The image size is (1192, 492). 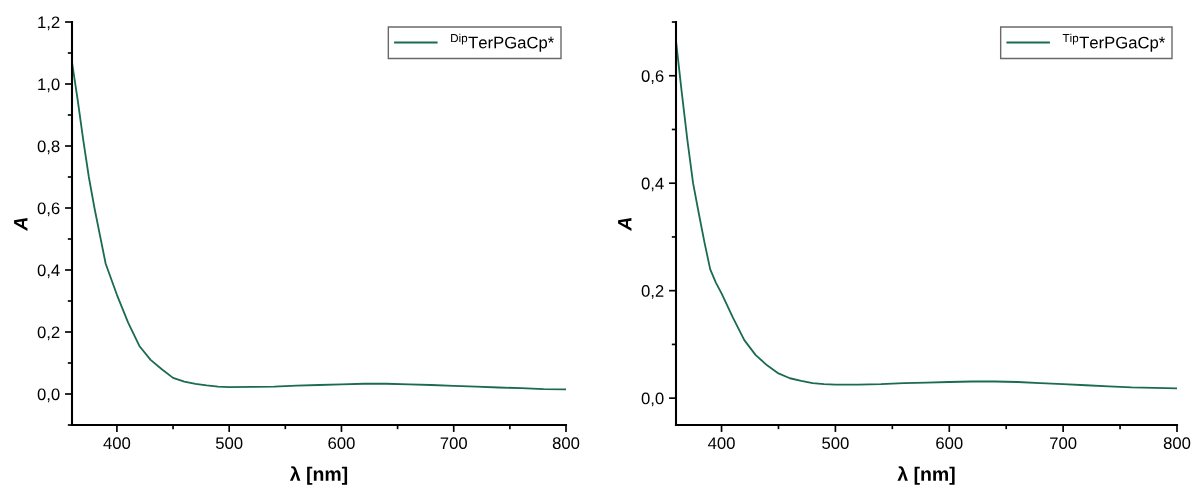 I want to click on legend-label: $^{Tip}$TerPGaCp*, so click(x=1114, y=42).